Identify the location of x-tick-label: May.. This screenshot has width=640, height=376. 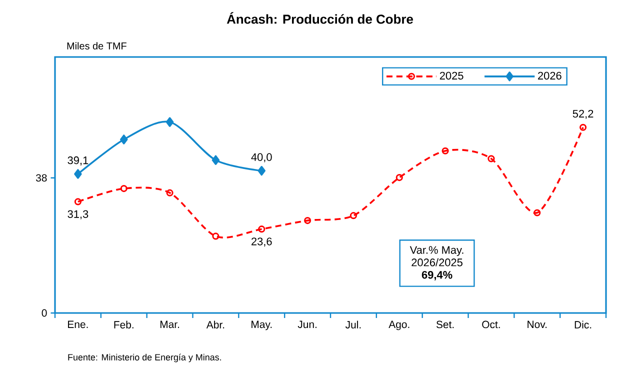
(262, 325).